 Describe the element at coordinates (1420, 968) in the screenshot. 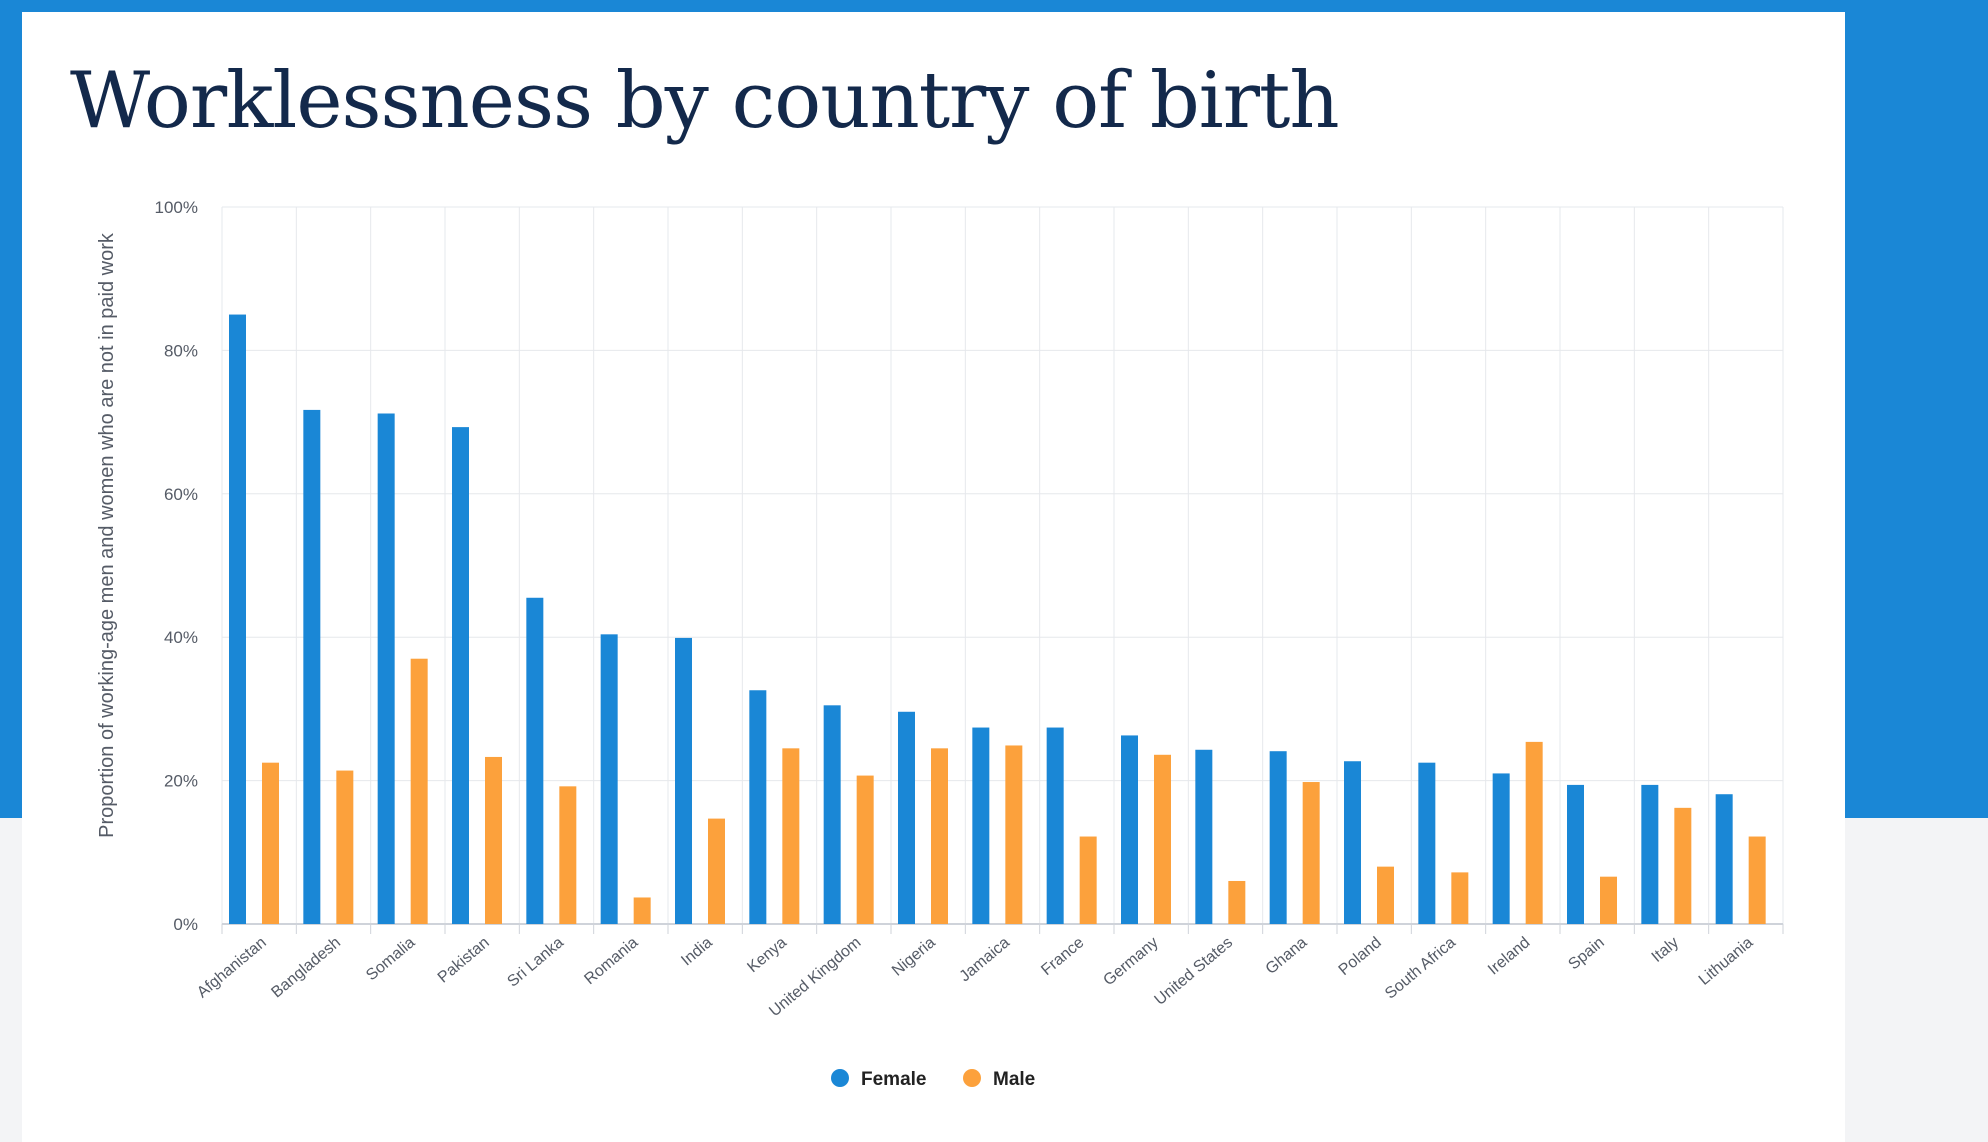

I see `x-tick-label: South Africa` at that location.